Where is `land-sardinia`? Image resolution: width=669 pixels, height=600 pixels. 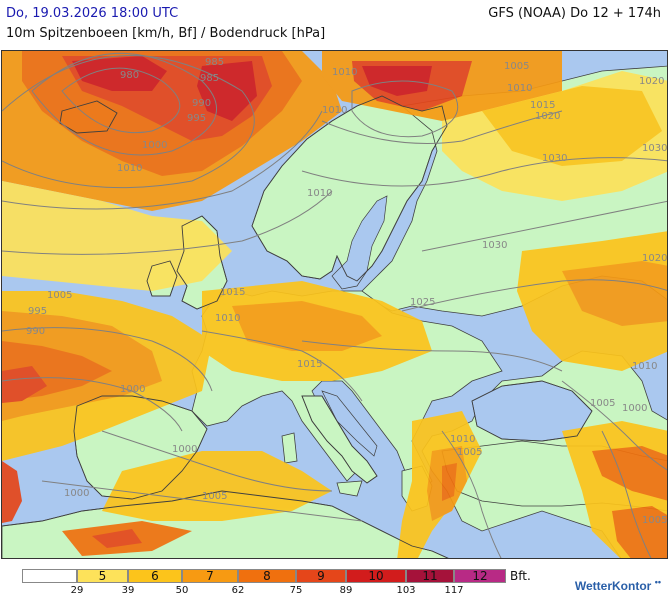 land-sardinia is located at coordinates (289, 448).